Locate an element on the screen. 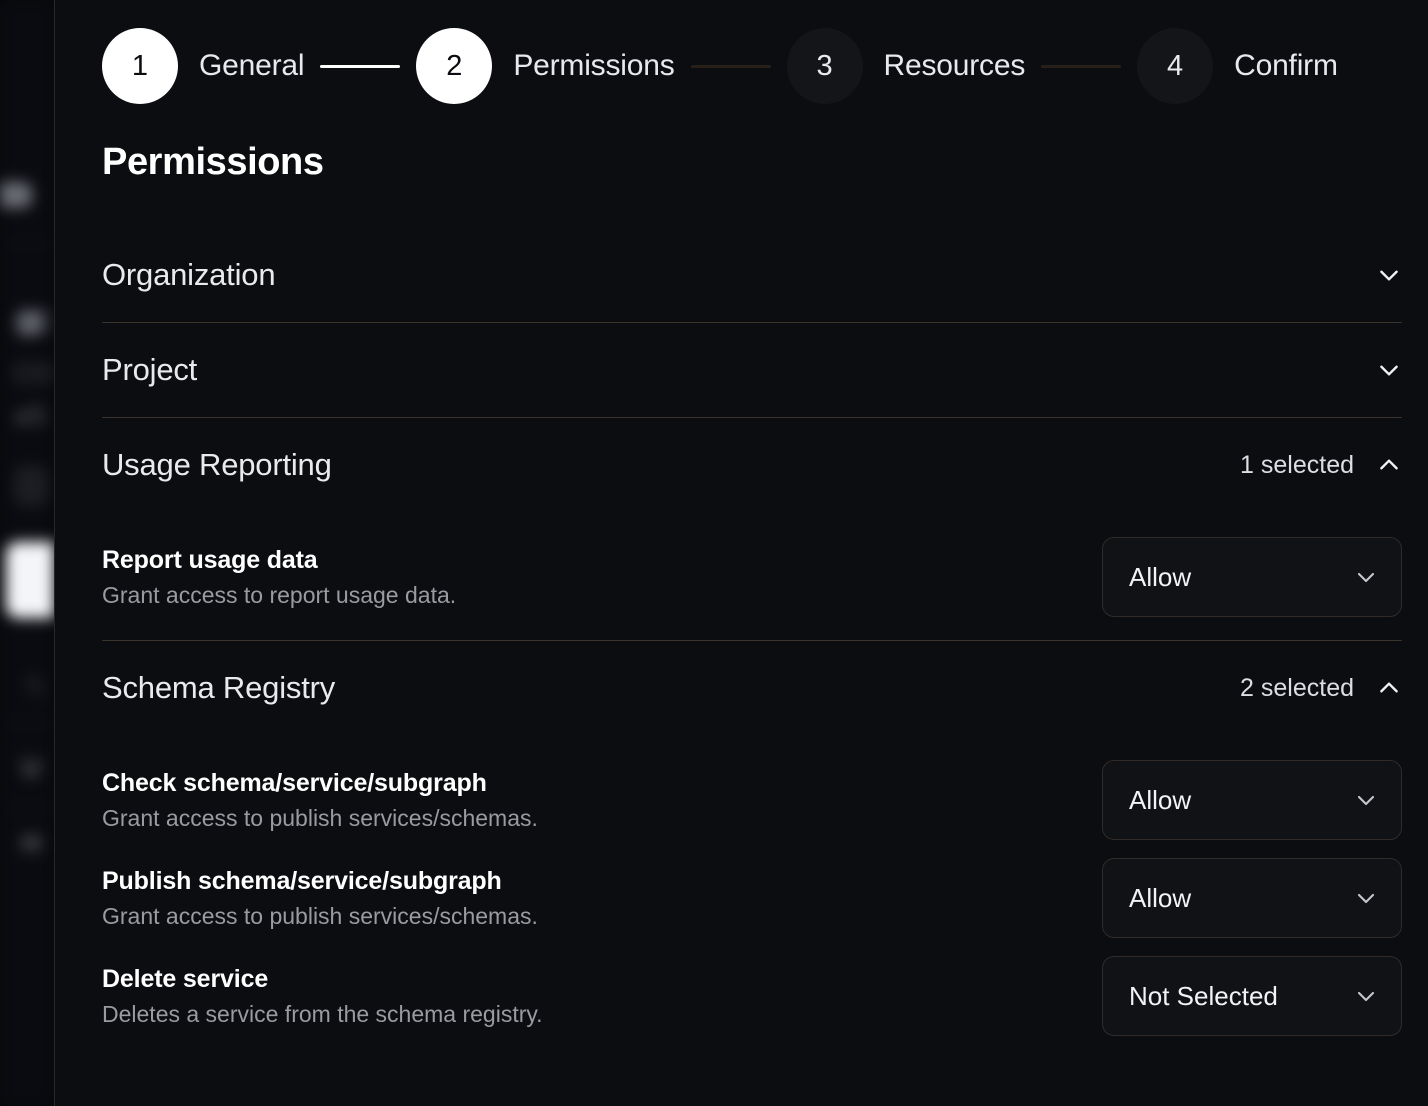 This screenshot has height=1106, width=1428. section-schema-registry-right: 2 selected is located at coordinates (1321, 688).